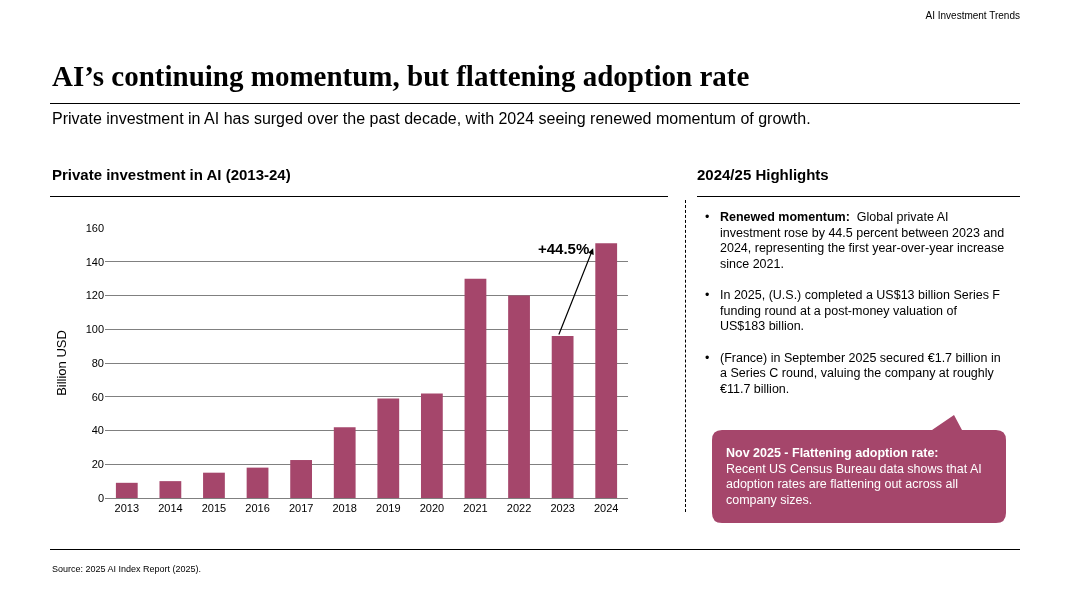  What do you see at coordinates (61, 363) in the screenshot?
I see `y-axis-title: Billion USD` at bounding box center [61, 363].